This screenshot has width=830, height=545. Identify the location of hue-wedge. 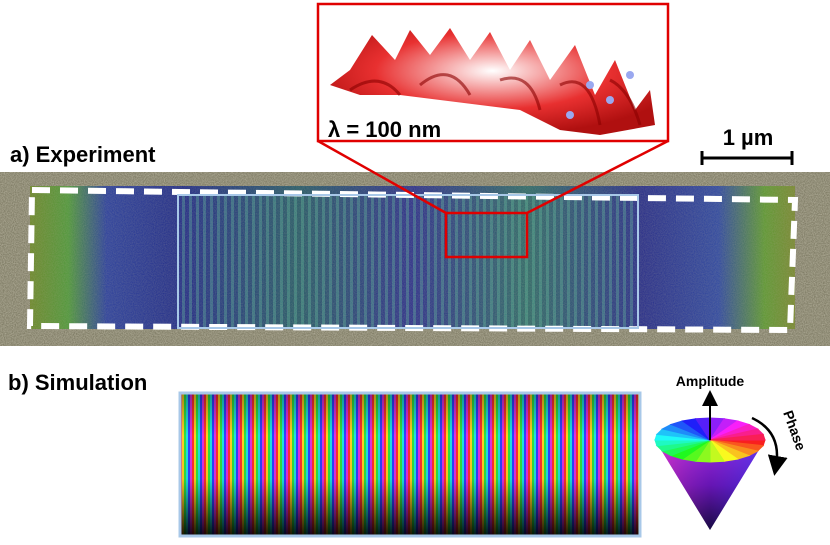
(737, 437).